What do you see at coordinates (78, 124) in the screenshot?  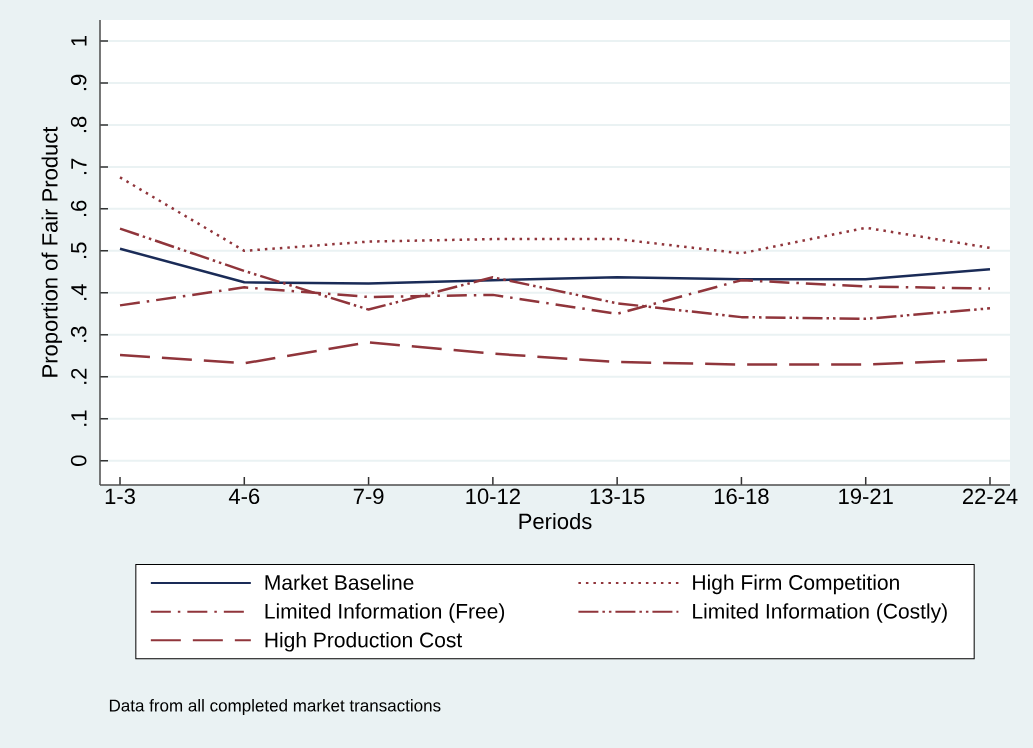 I see `y-tick-label: .8` at bounding box center [78, 124].